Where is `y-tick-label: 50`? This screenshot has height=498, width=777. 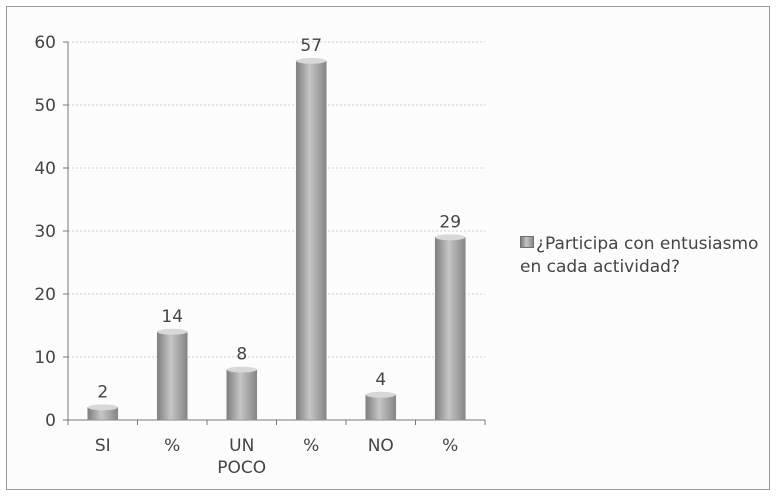
y-tick-label: 50 is located at coordinates (45, 106).